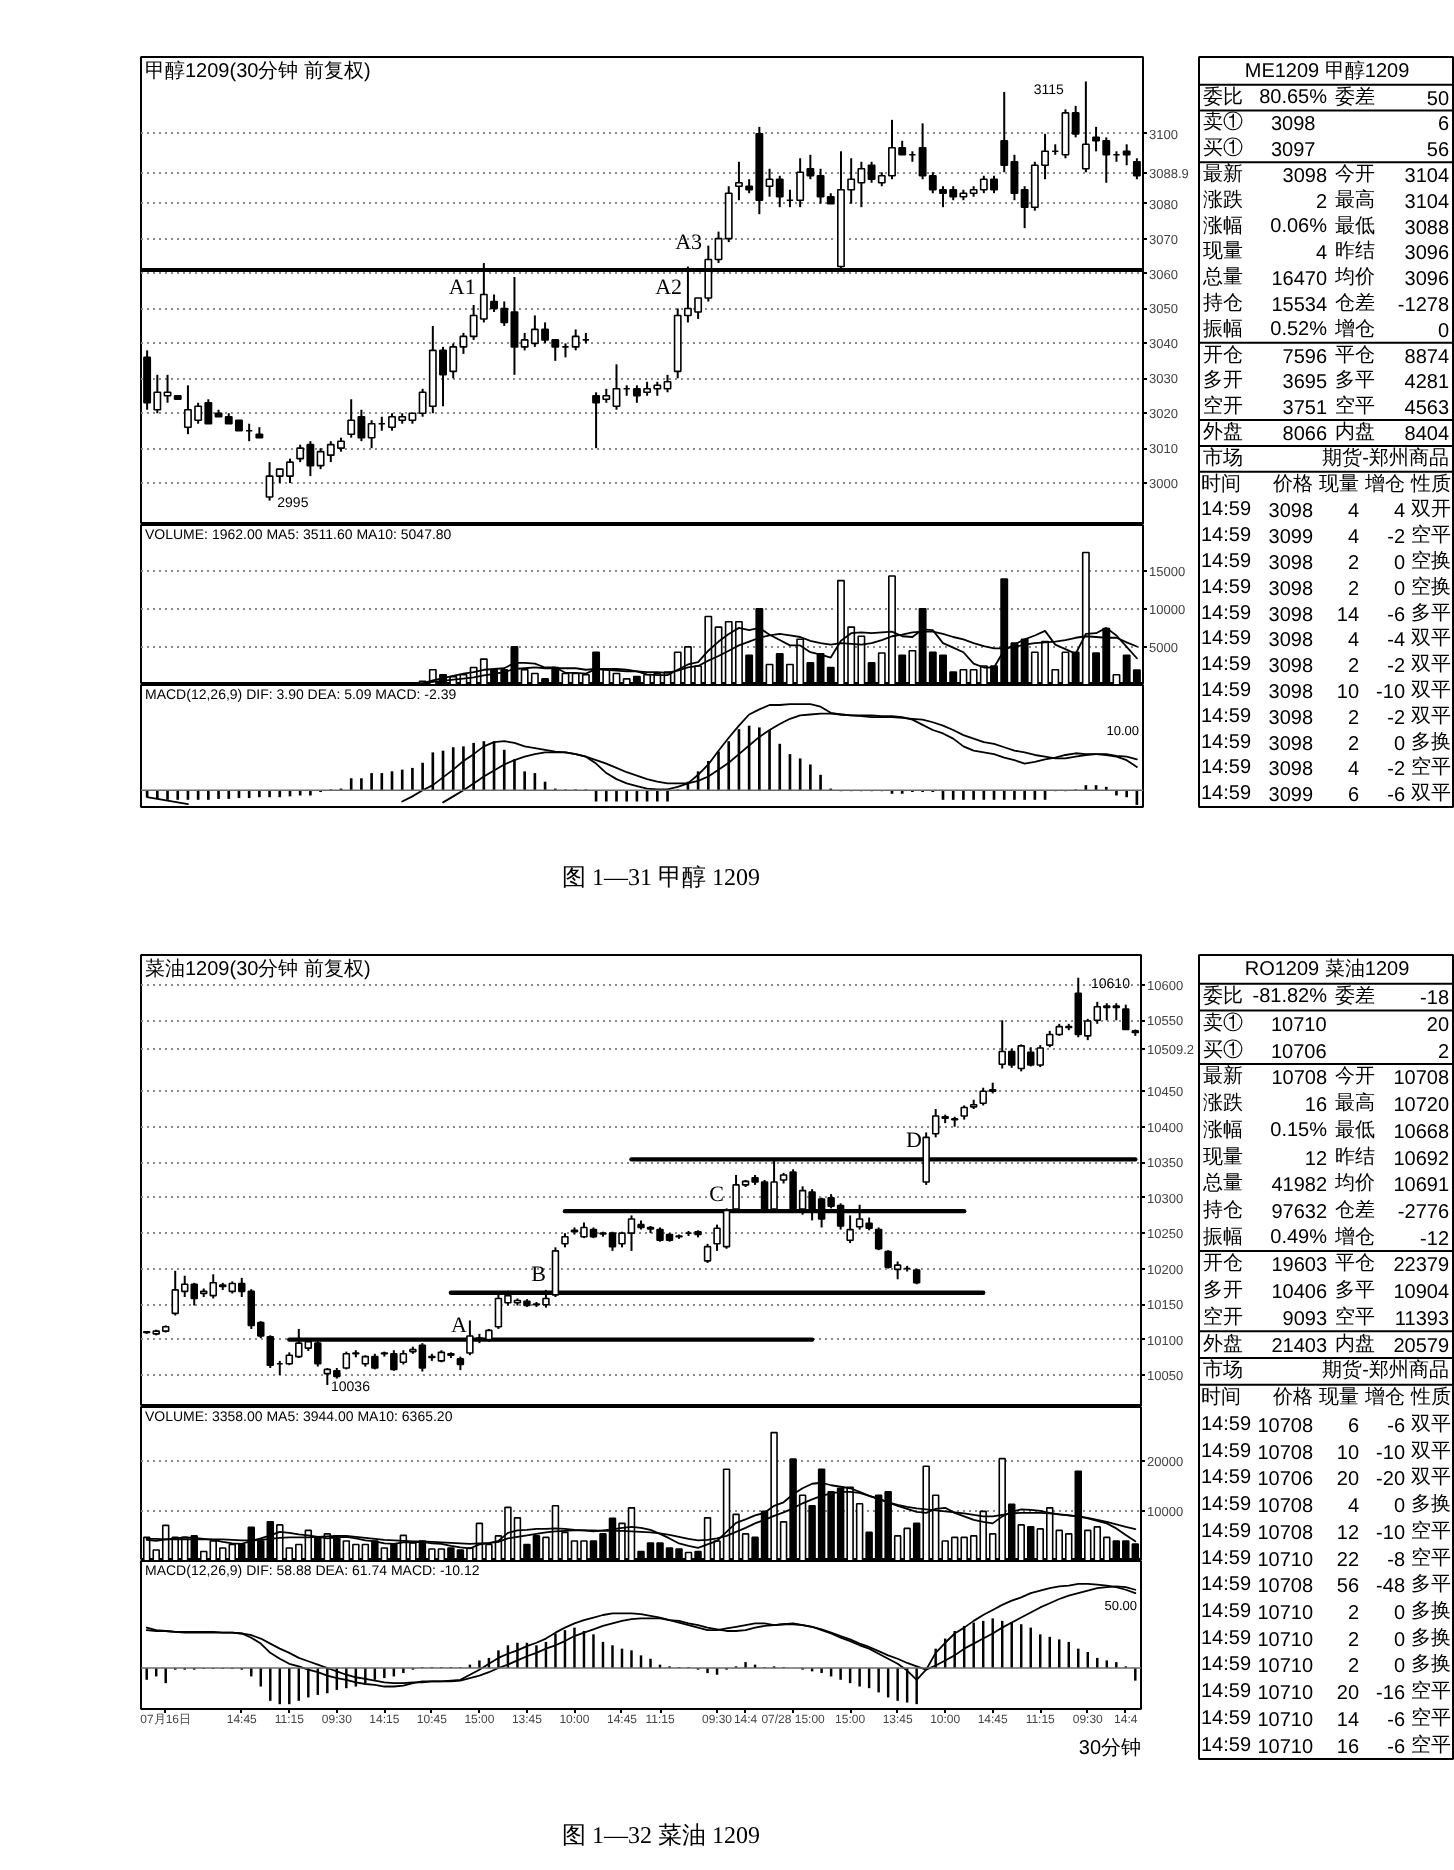 This screenshot has width=1454, height=1870. I want to click on text: 委比 80.65% 委差 50, so click(1326, 98).